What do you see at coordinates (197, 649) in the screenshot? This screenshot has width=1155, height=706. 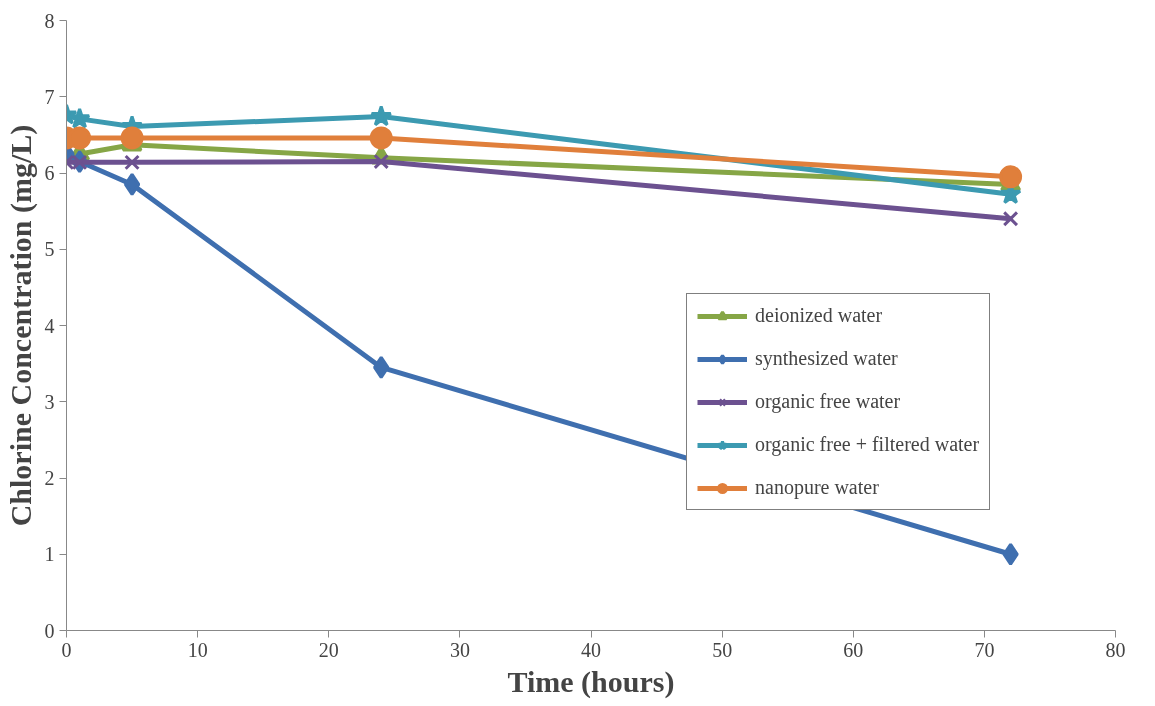 I see `x-tick-label: 10` at bounding box center [197, 649].